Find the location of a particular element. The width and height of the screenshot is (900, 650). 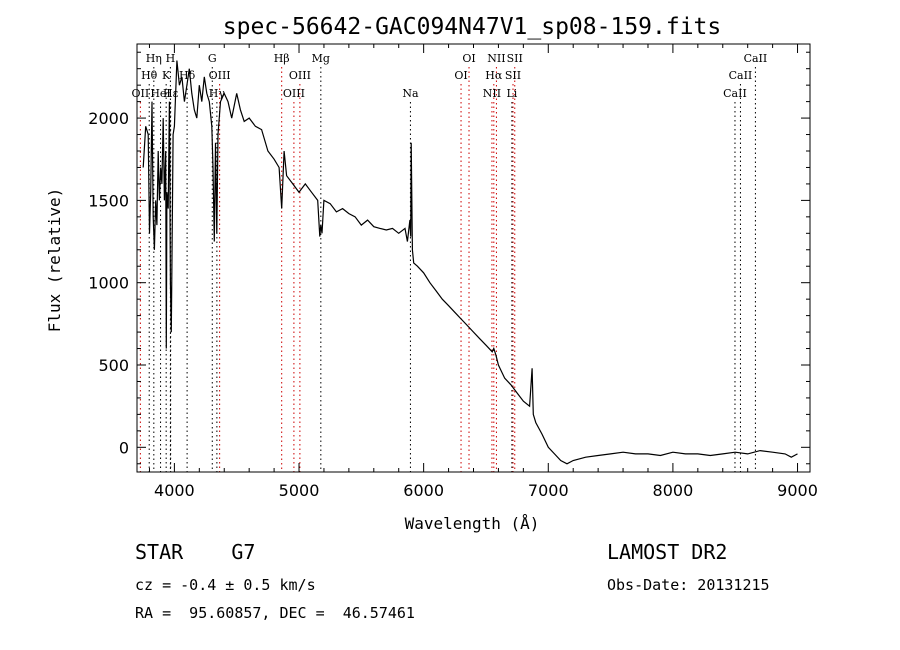

x-tick-label-2: 6000 is located at coordinates (423, 490).